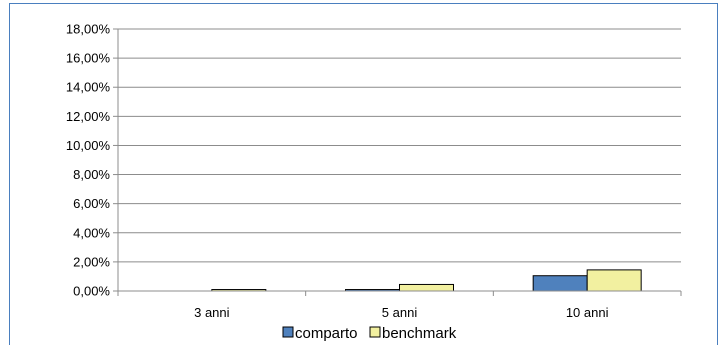 This screenshot has height=345, width=721. I want to click on y-tick-label: 14,00%, so click(88, 87).